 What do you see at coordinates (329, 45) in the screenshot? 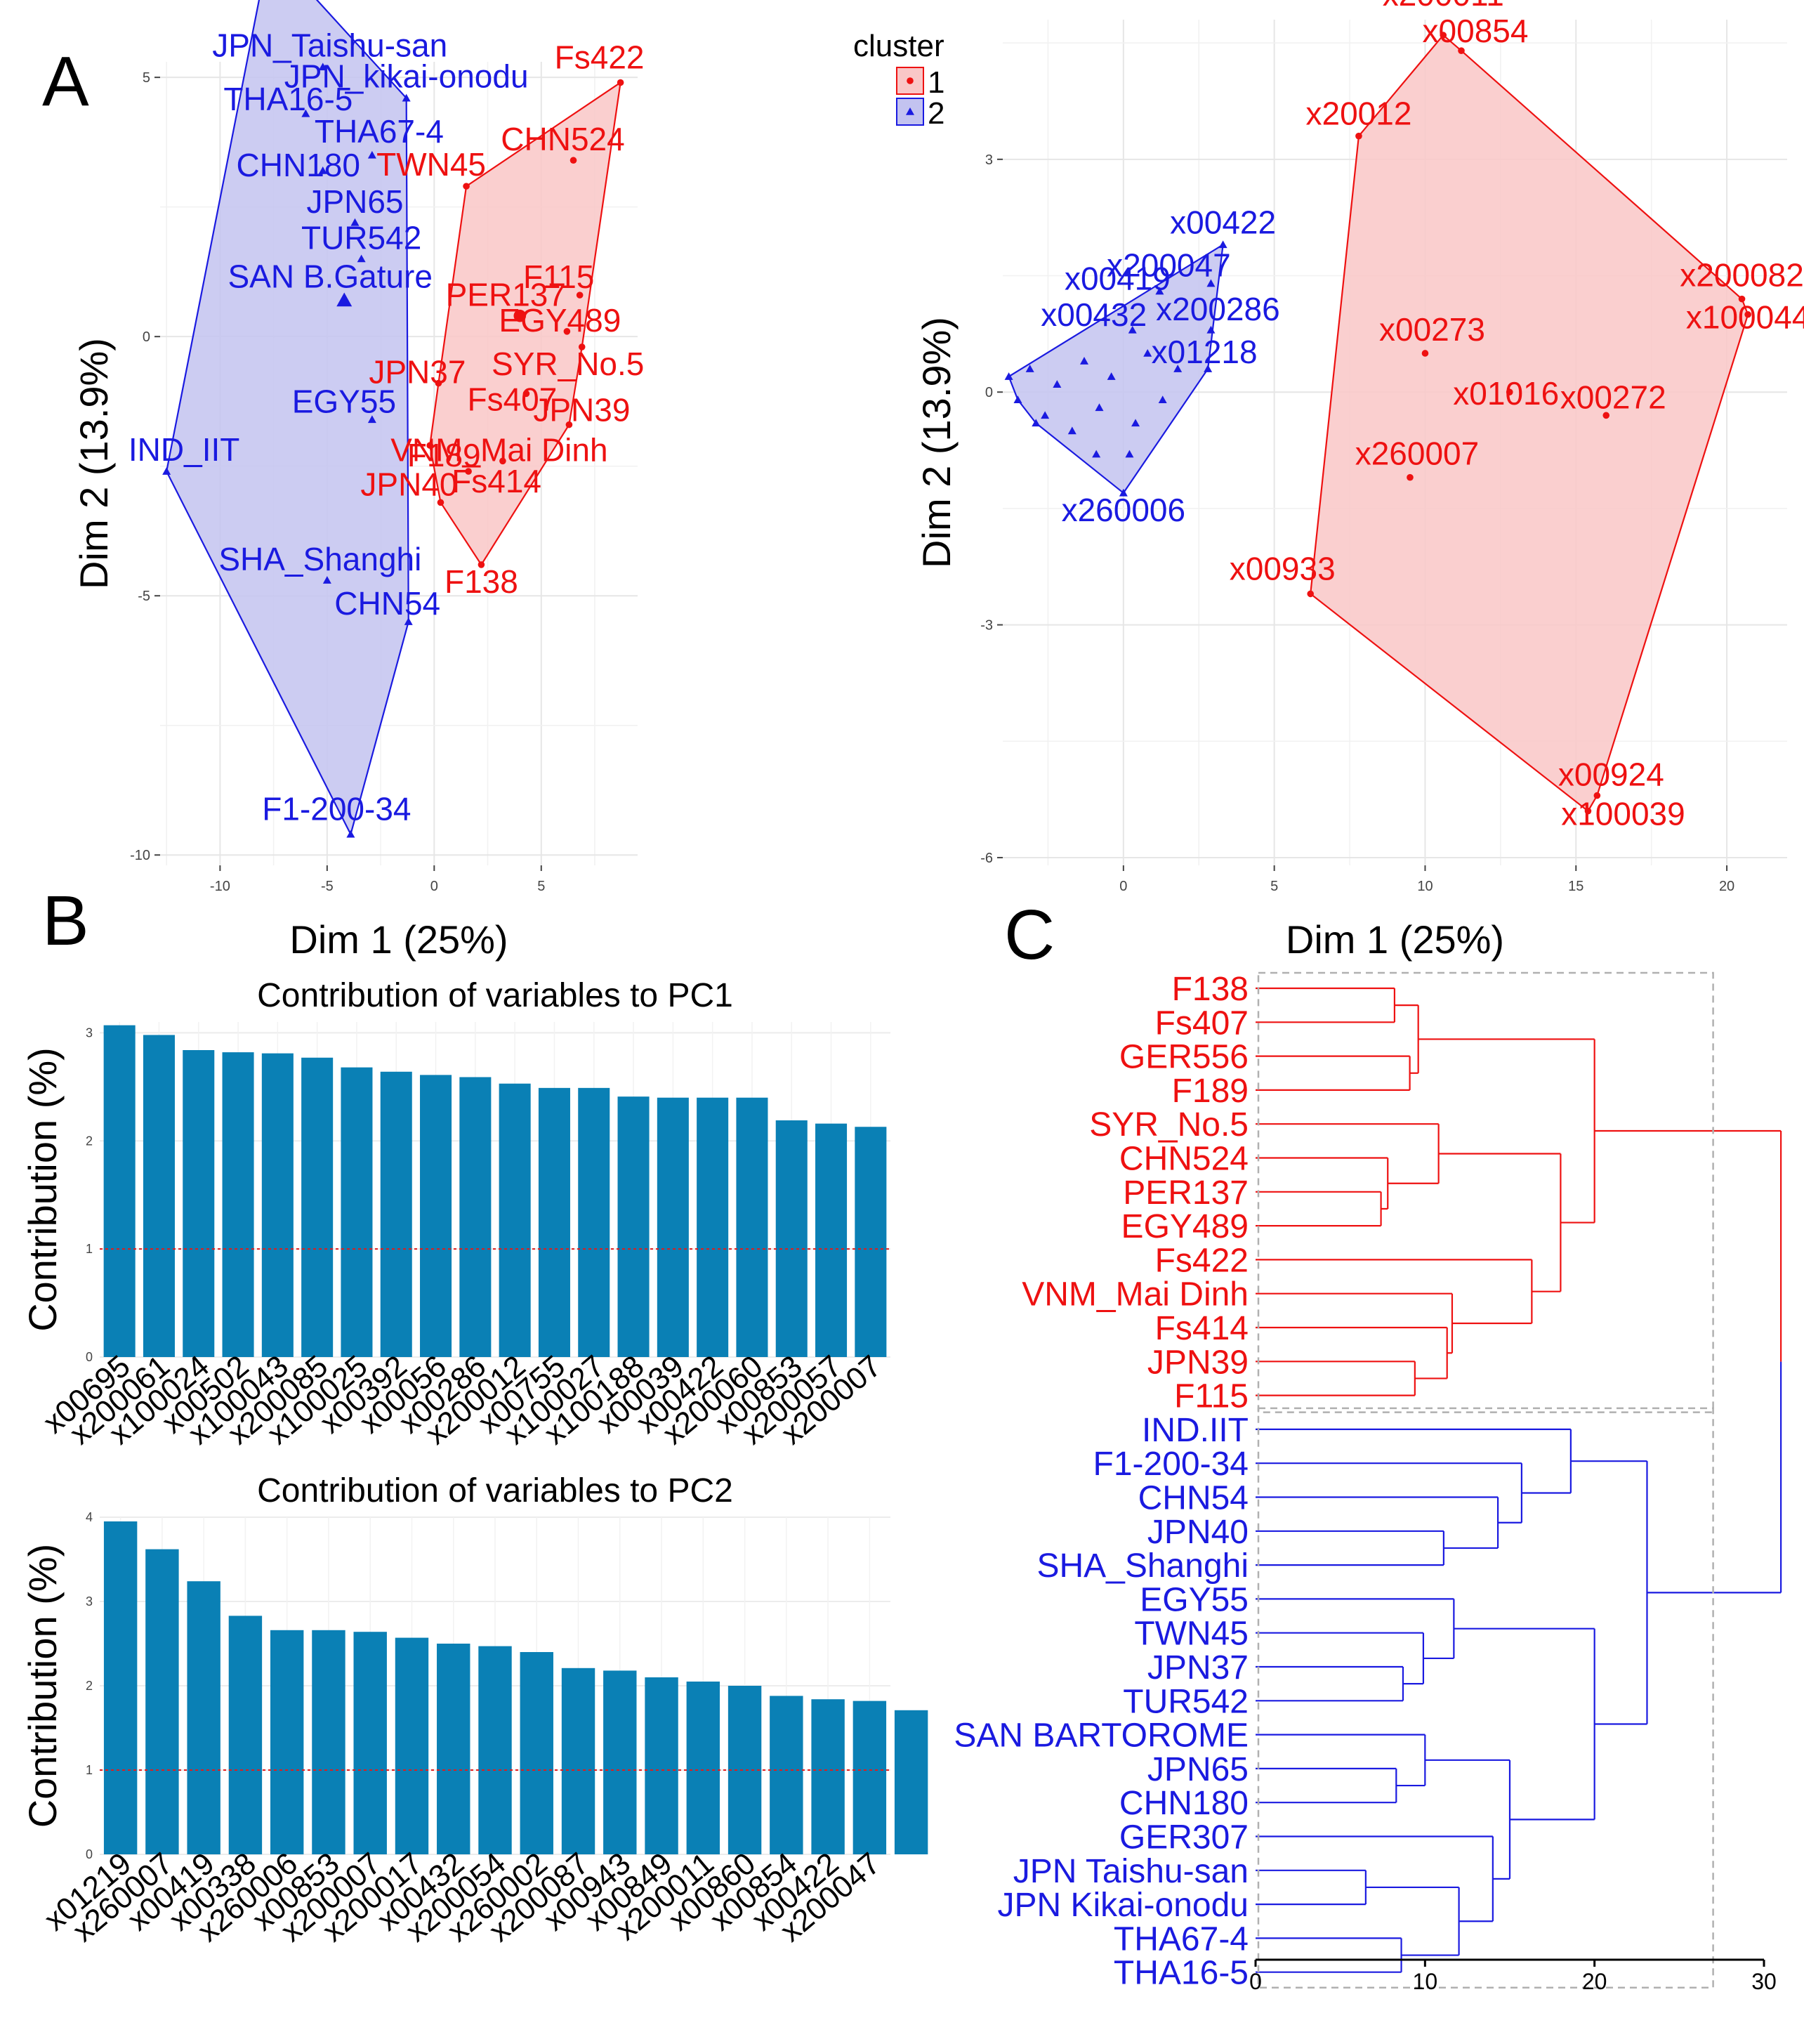
I see `point-label: JPN_Taishu-san` at bounding box center [329, 45].